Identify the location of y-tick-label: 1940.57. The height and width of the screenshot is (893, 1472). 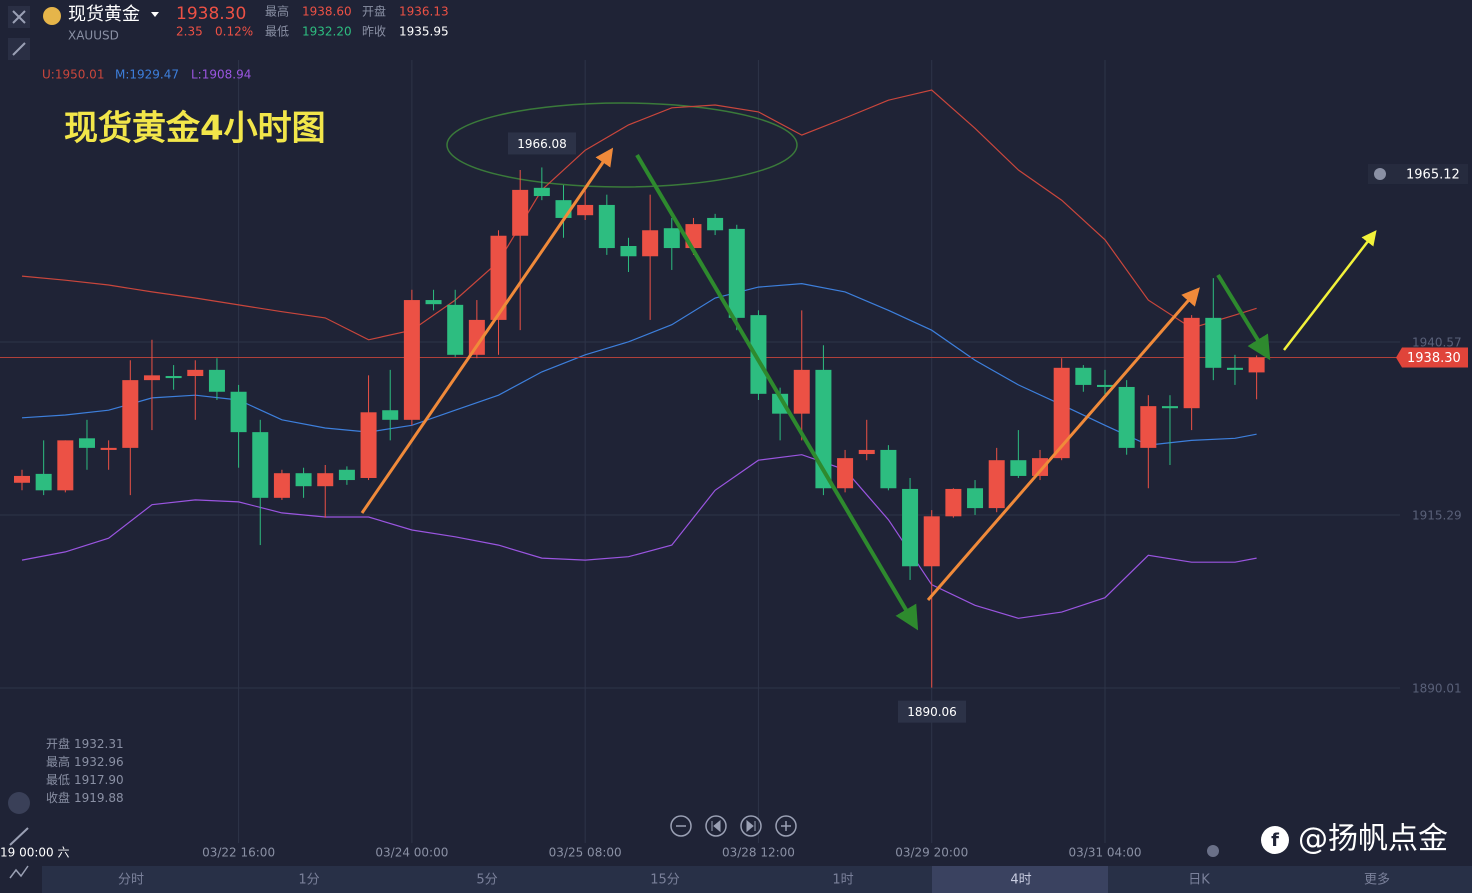
(1437, 343).